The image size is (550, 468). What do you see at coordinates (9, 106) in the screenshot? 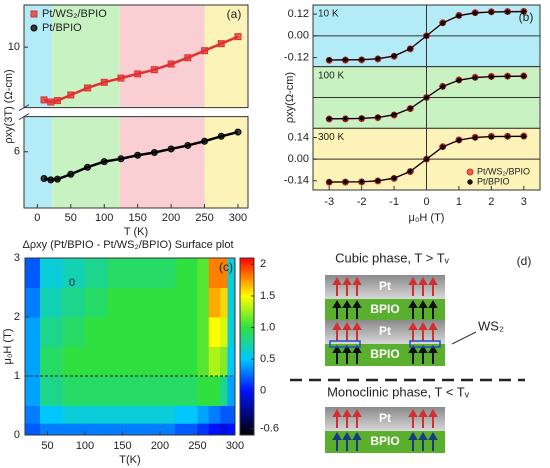
I see `y-axis-label: ρxy(3T) (Ω-cm)` at bounding box center [9, 106].